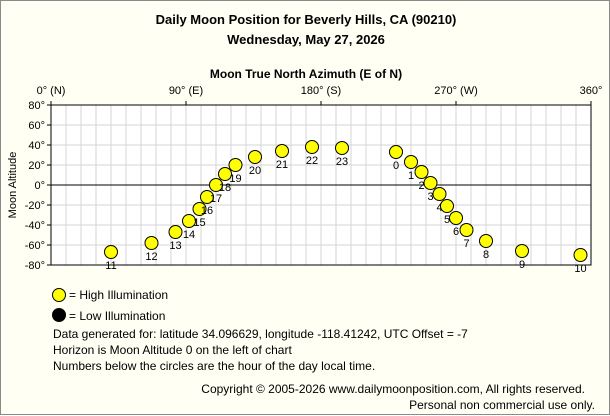  Describe the element at coordinates (255, 171) in the screenshot. I see `hour-label: 20` at that location.